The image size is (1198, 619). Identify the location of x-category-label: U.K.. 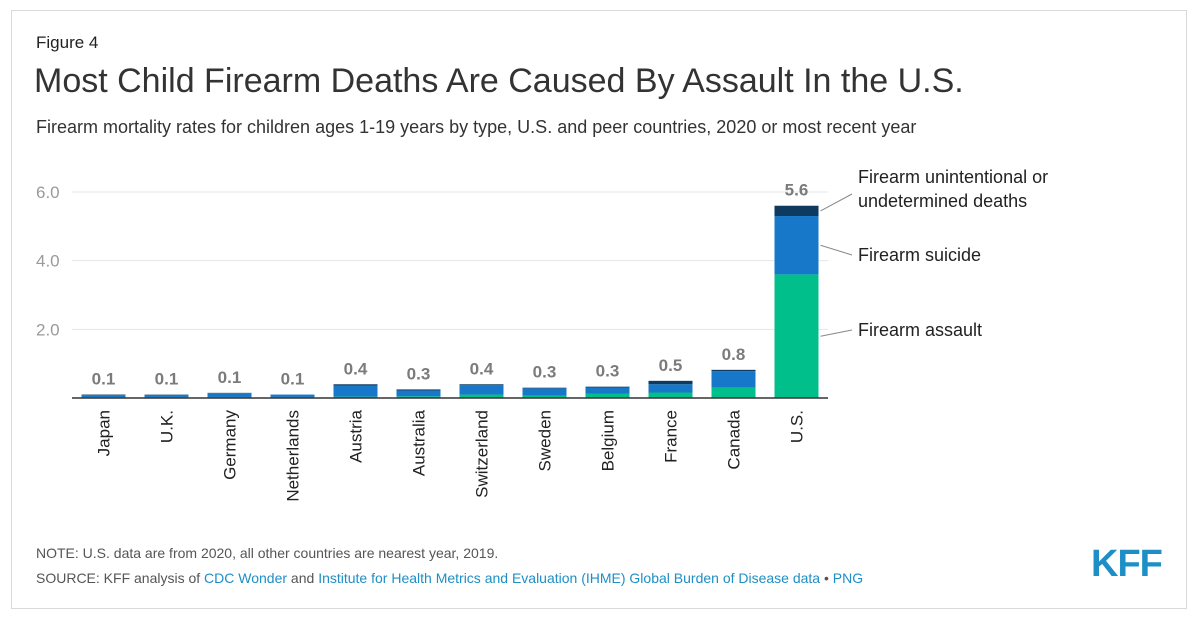
(167, 426).